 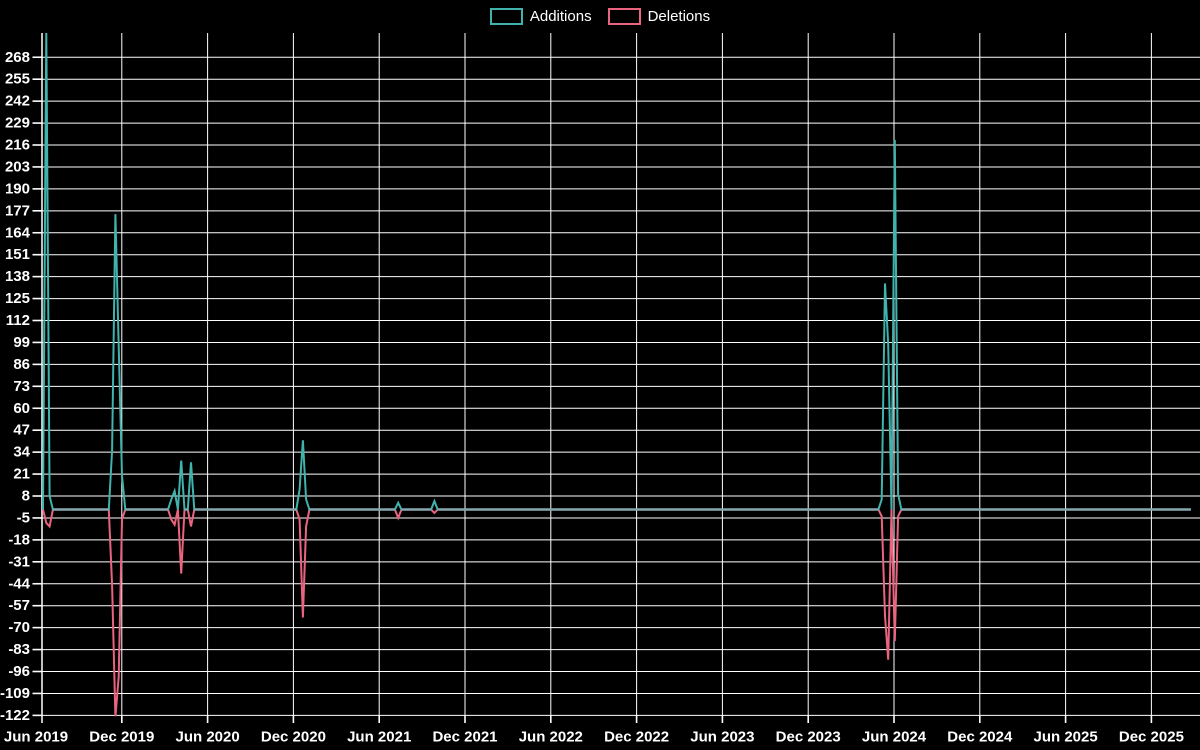 I want to click on x-axis-label: Jun 2021, so click(x=379, y=737).